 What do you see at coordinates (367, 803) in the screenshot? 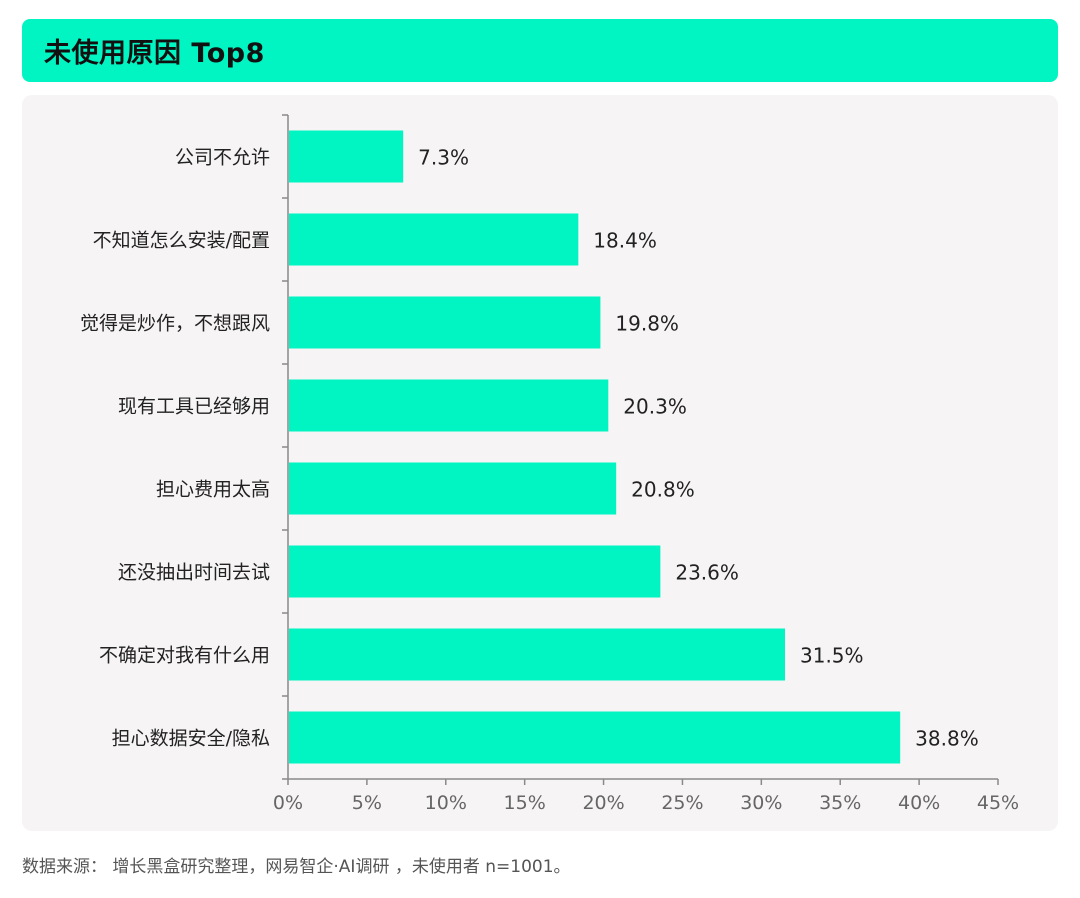
I see `x-tick-label-1: 5%` at bounding box center [367, 803].